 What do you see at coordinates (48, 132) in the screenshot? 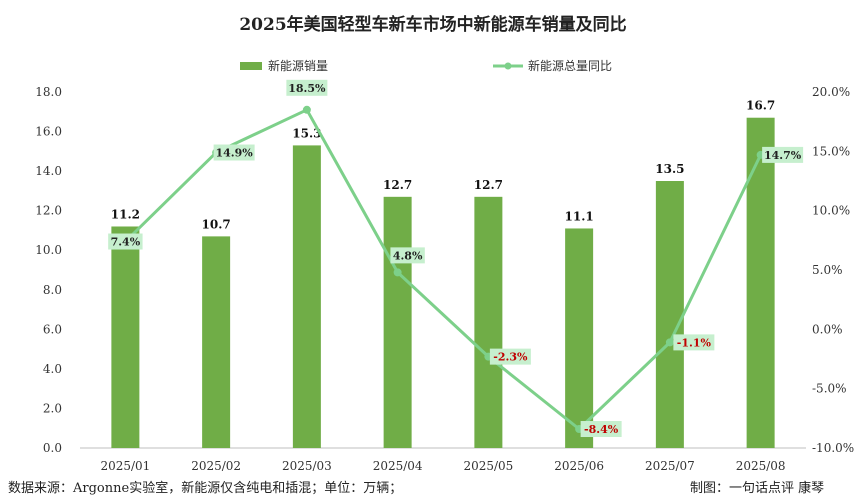
I see `y-tick-label: 16.0` at bounding box center [48, 132].